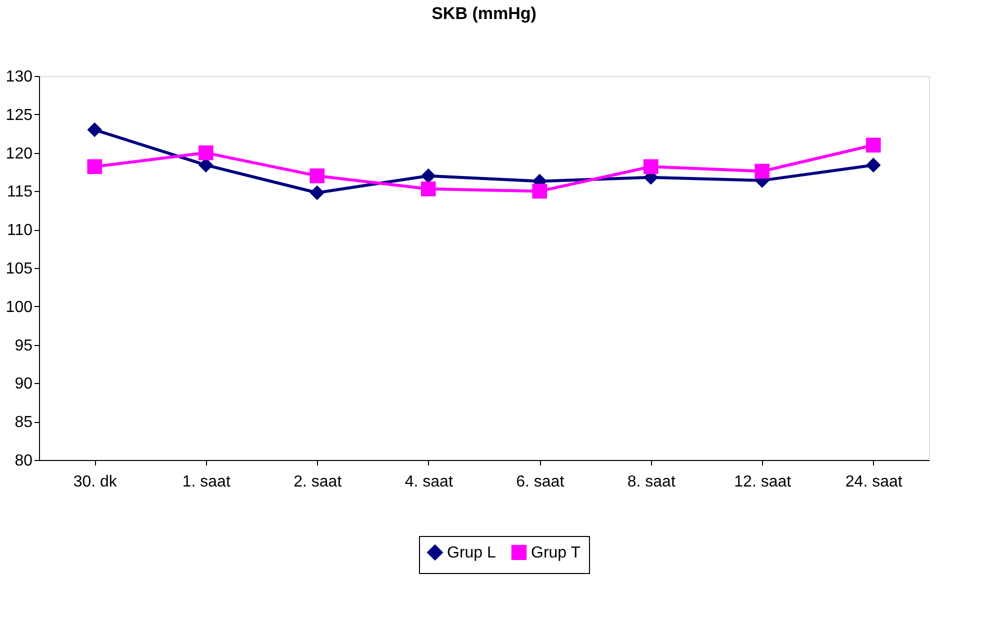 The height and width of the screenshot is (619, 1000). What do you see at coordinates (19, 269) in the screenshot?
I see `y-tick-label: 105` at bounding box center [19, 269].